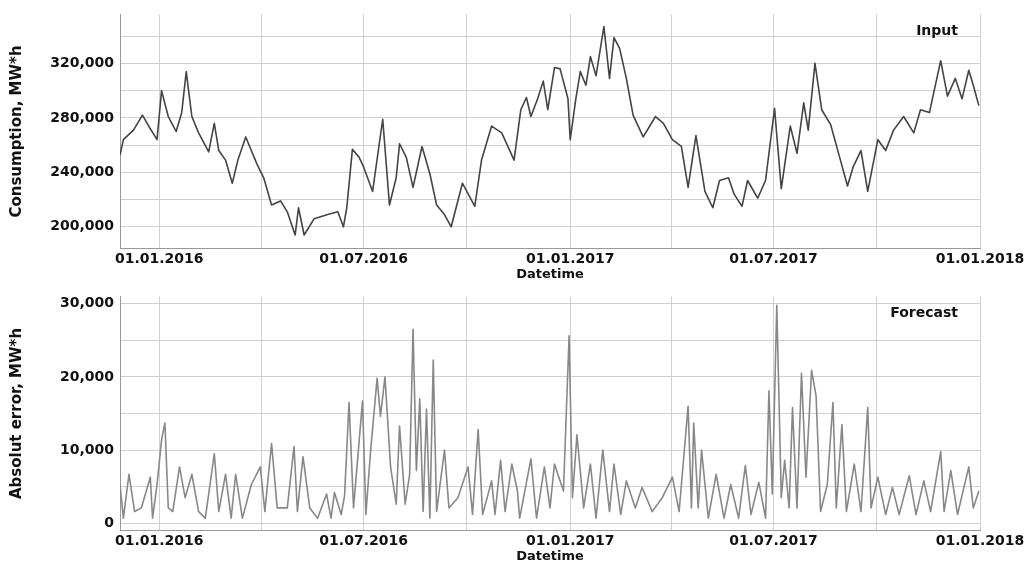 Image resolution: width=1030 pixels, height=564 pixels. Describe the element at coordinates (82, 116) in the screenshot. I see `y-tick-label: 280,000` at that location.